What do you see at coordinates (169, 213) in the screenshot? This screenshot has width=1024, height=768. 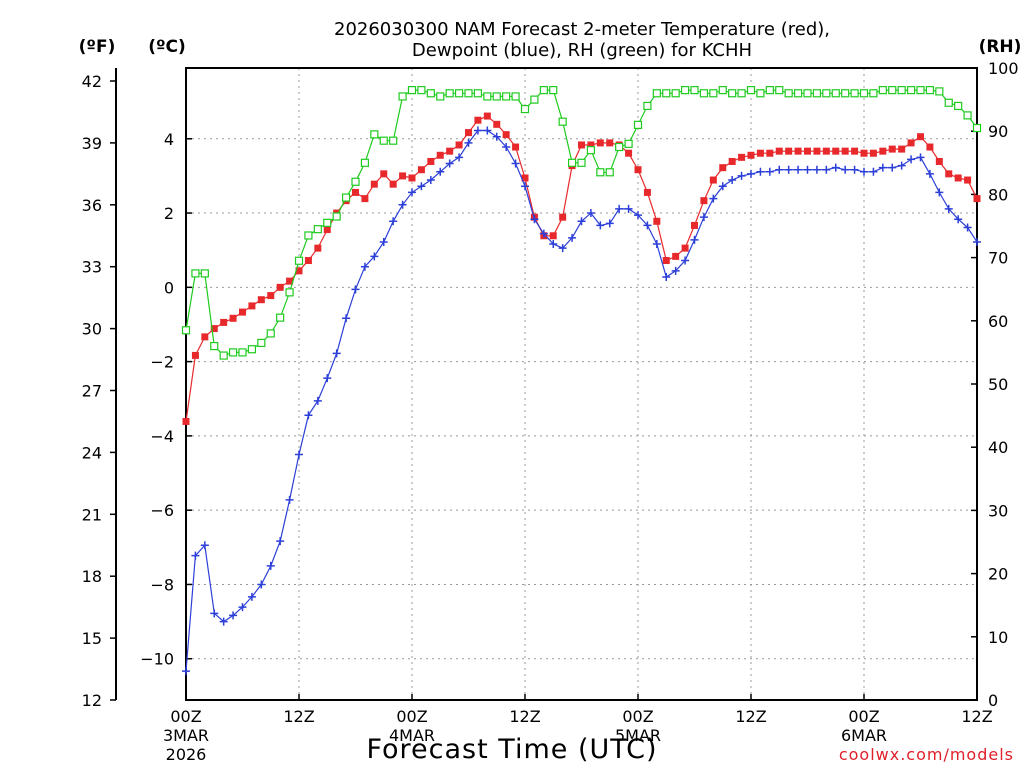 I see `celsius-tick-label: 2` at bounding box center [169, 213].